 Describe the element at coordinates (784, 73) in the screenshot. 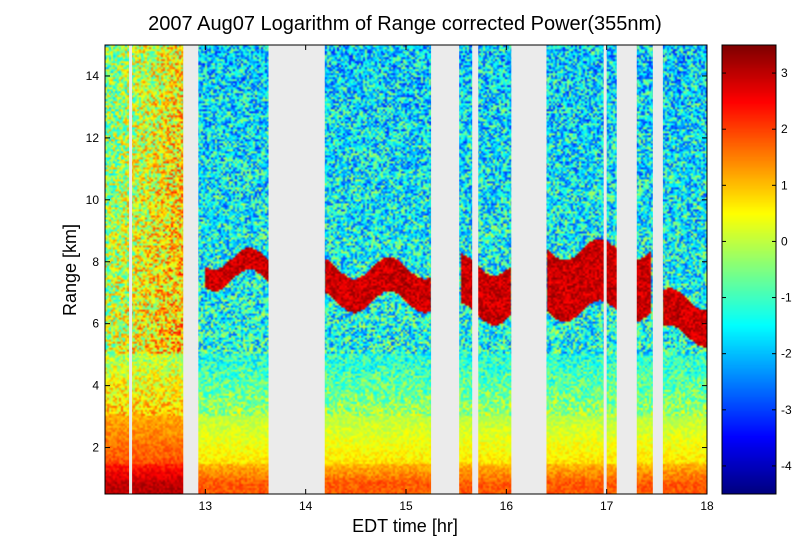

I see `colorbar-tick-label: 3` at that location.